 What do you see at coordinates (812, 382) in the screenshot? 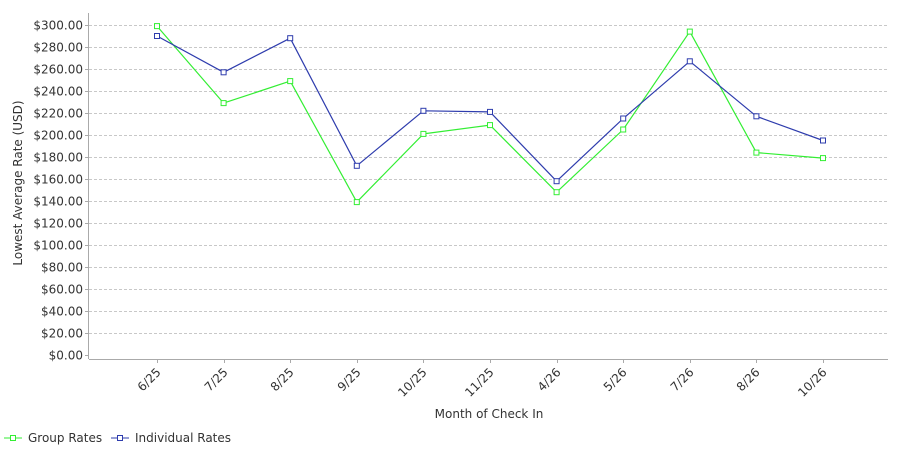
I see `x-tick-label: 10/26` at bounding box center [812, 382].